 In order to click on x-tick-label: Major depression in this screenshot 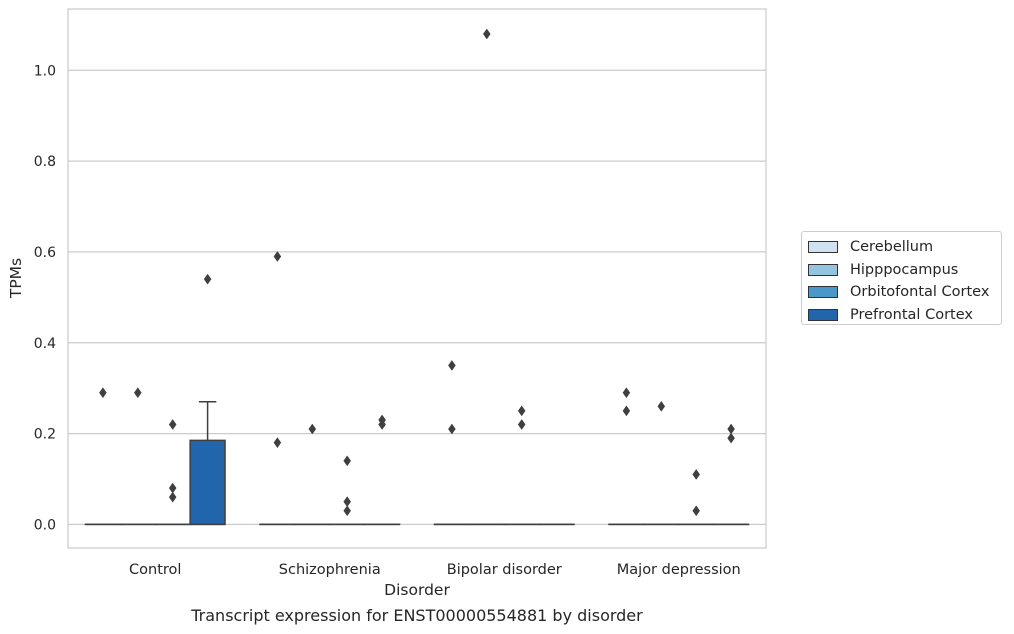, I will do `click(679, 570)`.